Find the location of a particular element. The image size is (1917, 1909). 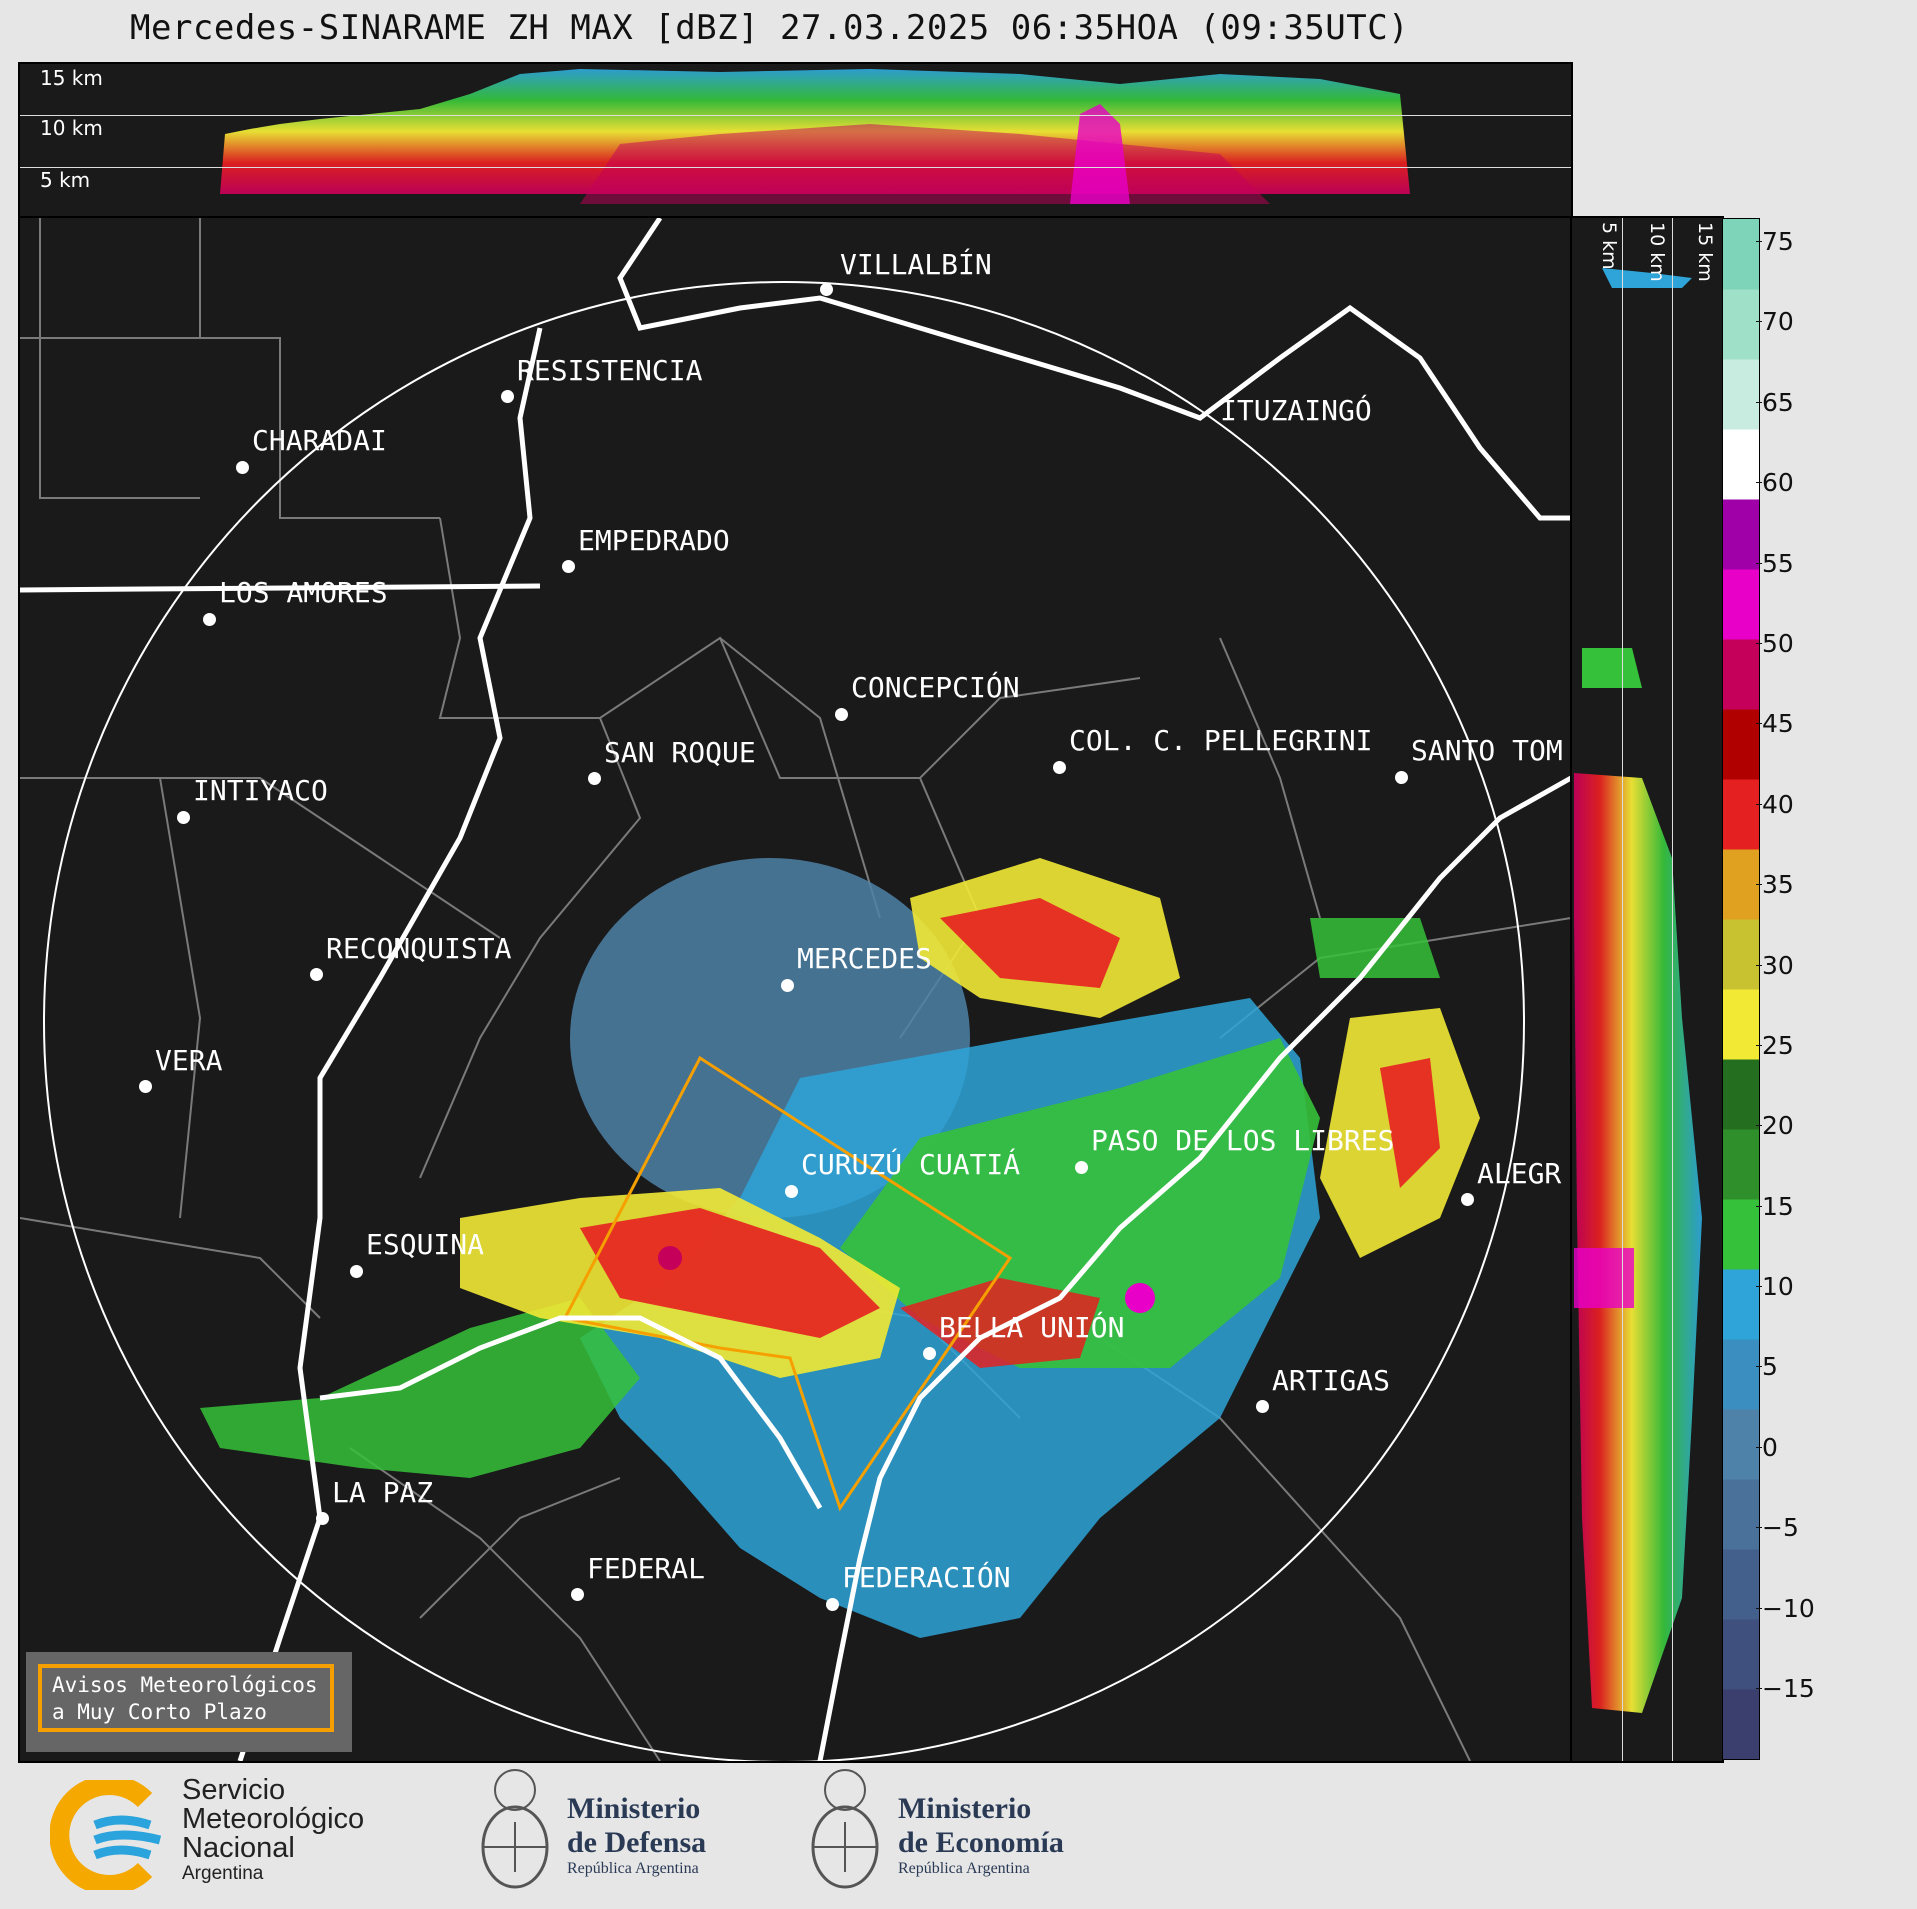

colorbar-tick-label: 65 is located at coordinates (1775, 402).